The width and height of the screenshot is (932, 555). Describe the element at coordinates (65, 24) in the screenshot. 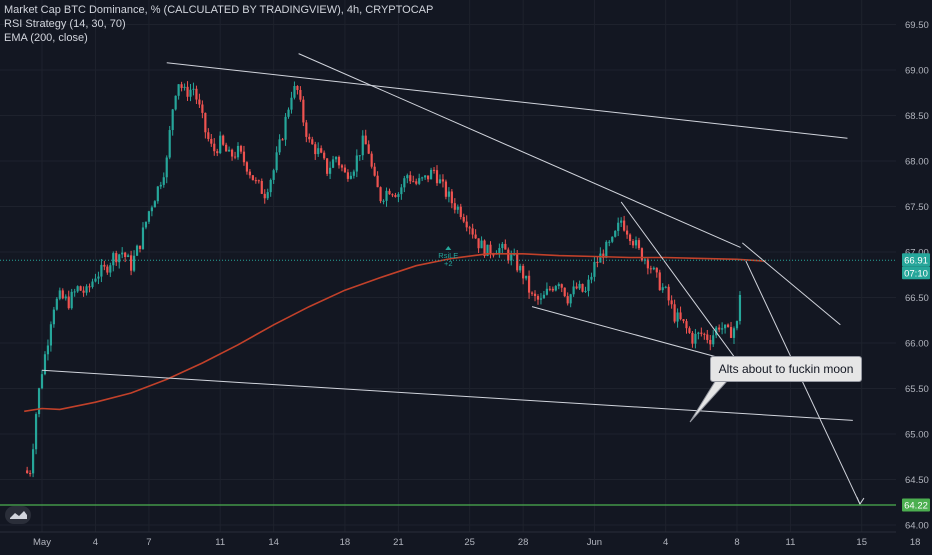

I see `rsi-indicator-label: RSI Strategy (14, 30, 70)` at that location.